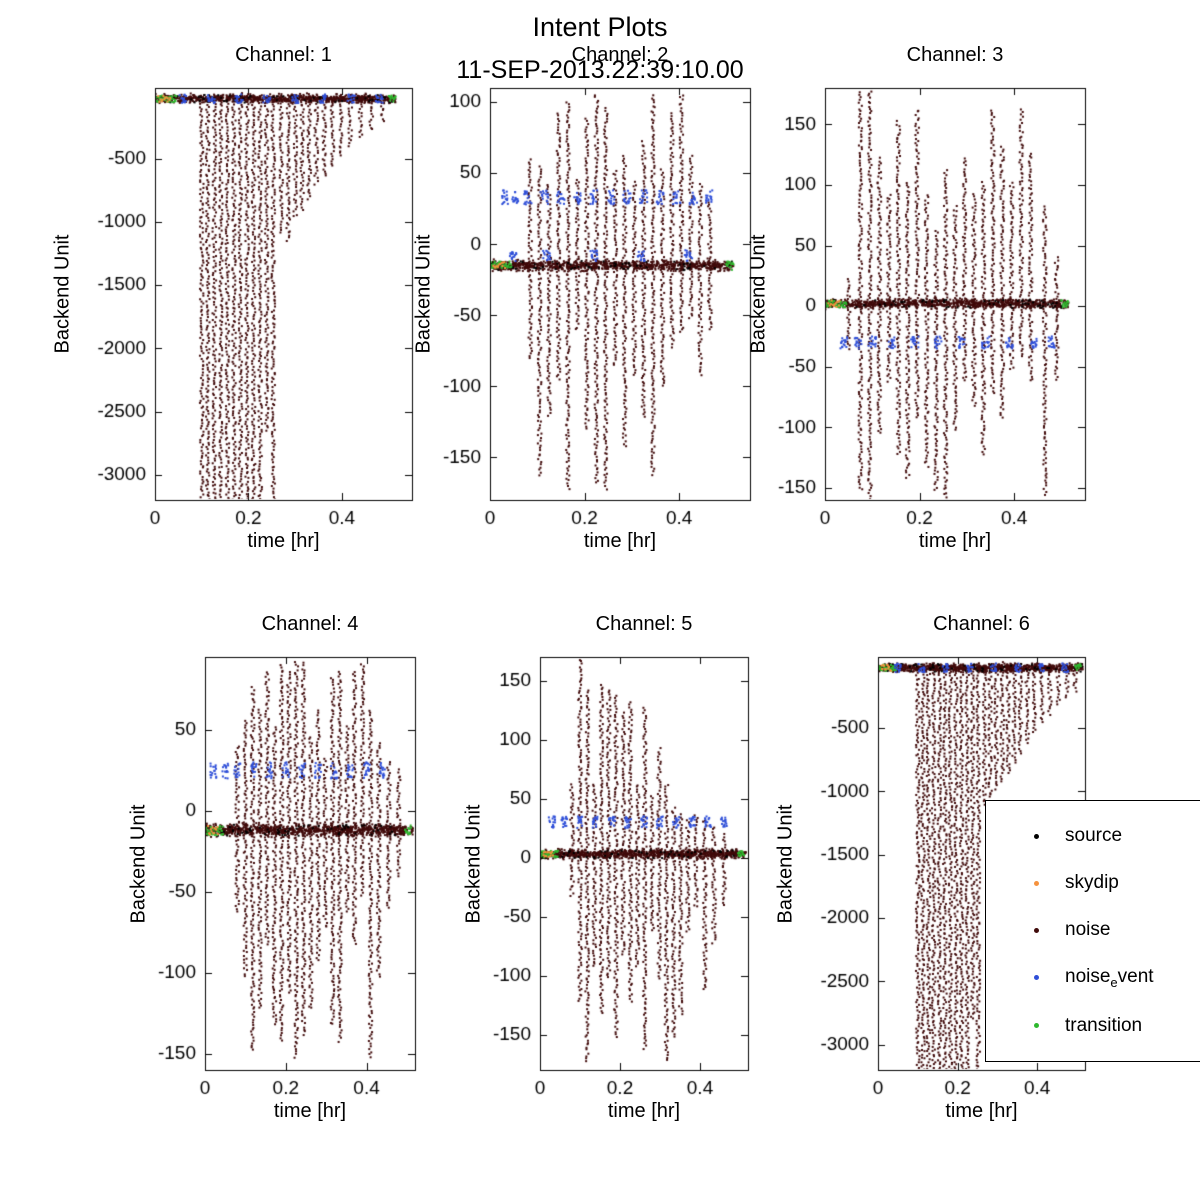 The height and width of the screenshot is (1200, 1200). Describe the element at coordinates (955, 541) in the screenshot. I see `channel-3-x-axis-label: time [hr]` at that location.